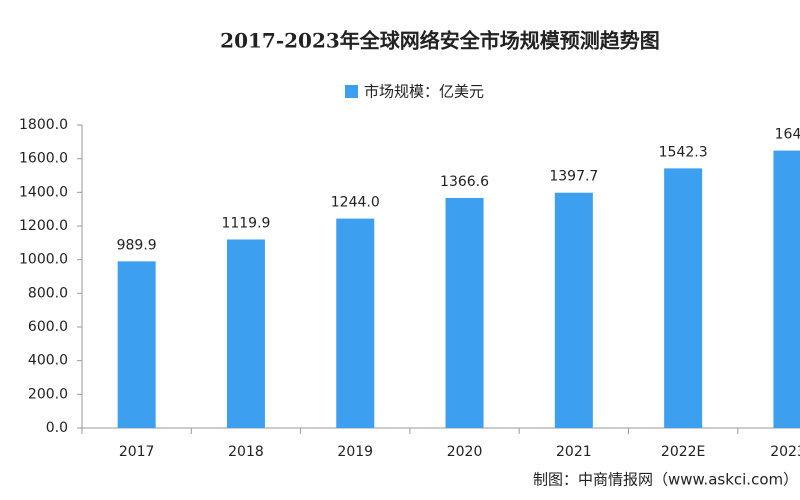  Describe the element at coordinates (43, 192) in the screenshot. I see `y-tick-label: 1400.0` at that location.